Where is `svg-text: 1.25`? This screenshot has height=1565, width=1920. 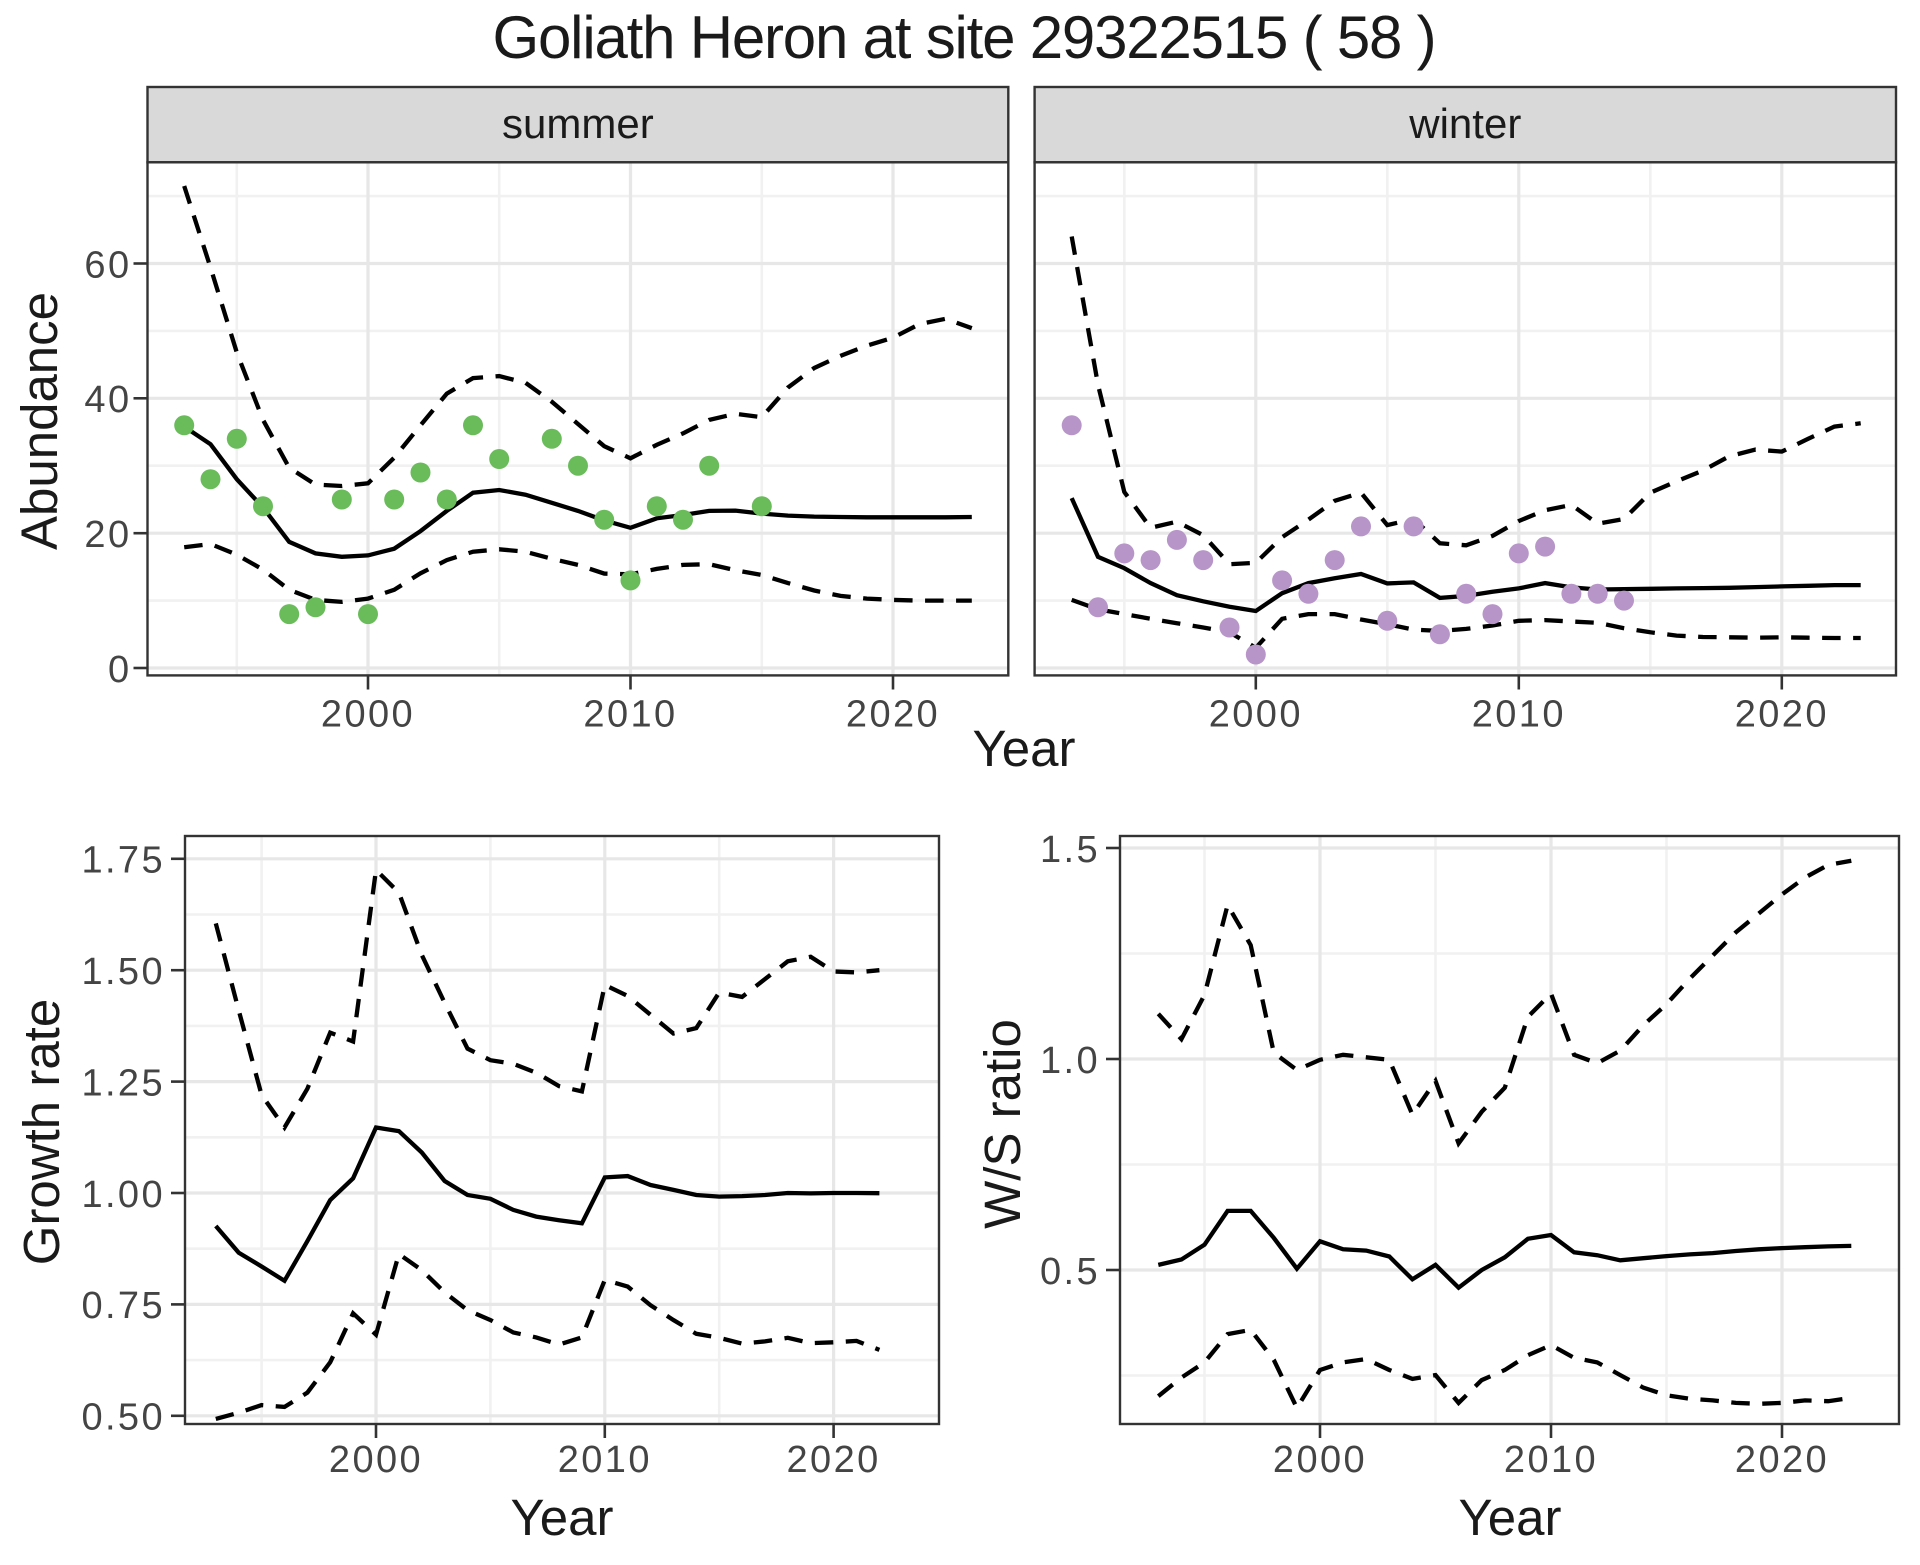
svg-text: 1.25 is located at coordinates (123, 1083).